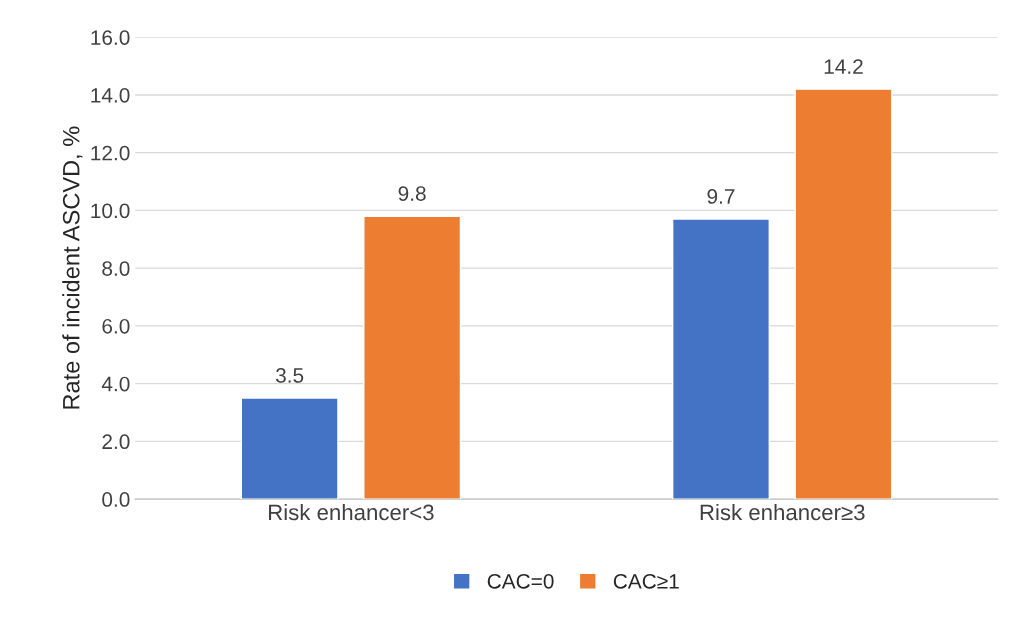 This screenshot has height=620, width=1009. What do you see at coordinates (412, 193) in the screenshot?
I see `data-label: 9.8` at bounding box center [412, 193].